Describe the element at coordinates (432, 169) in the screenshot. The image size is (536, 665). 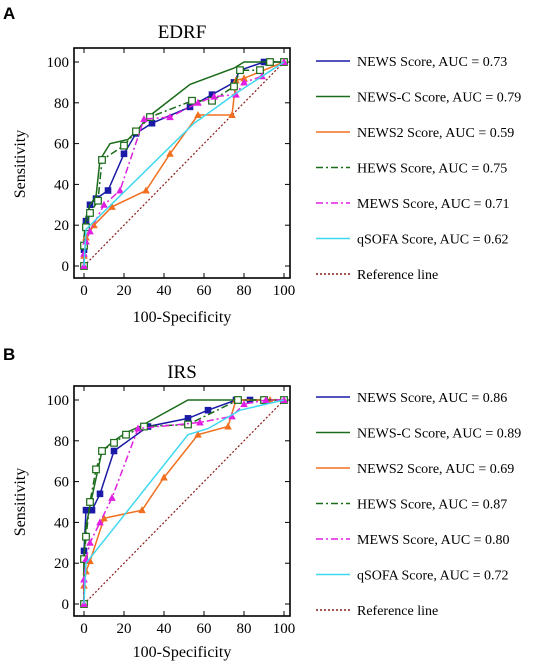
I see `legend-label: HEWS Score, AUC = 0.75` at that location.